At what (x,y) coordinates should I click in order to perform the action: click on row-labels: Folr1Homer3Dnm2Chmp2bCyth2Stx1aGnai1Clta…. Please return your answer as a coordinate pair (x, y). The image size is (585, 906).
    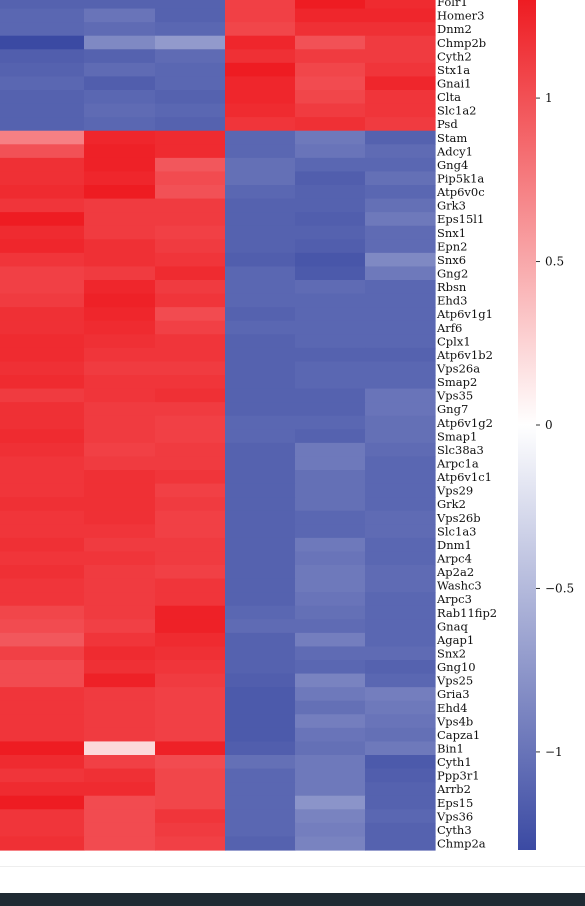
    Looking at the image, I should click on (466, 425).